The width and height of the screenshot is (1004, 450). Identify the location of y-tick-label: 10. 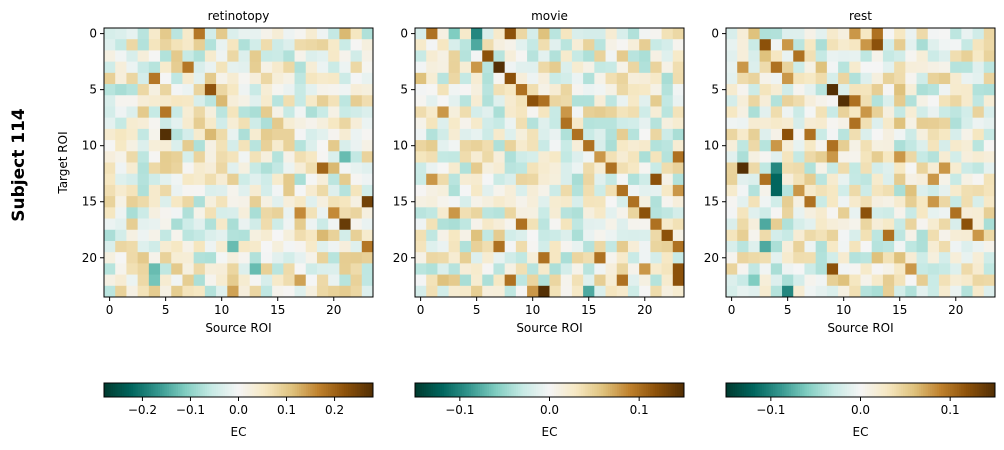
(711, 146).